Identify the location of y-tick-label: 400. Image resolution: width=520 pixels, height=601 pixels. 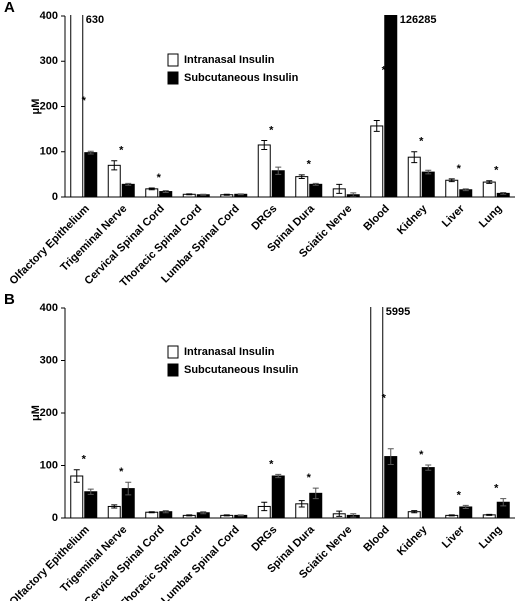
(49, 308).